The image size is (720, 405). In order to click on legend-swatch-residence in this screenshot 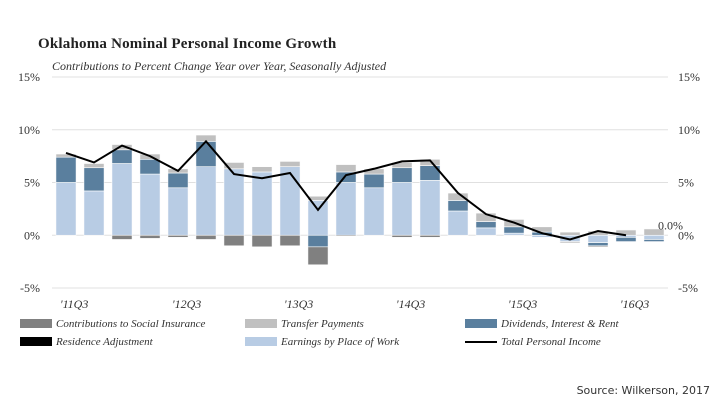, I will do `click(36, 341)`.